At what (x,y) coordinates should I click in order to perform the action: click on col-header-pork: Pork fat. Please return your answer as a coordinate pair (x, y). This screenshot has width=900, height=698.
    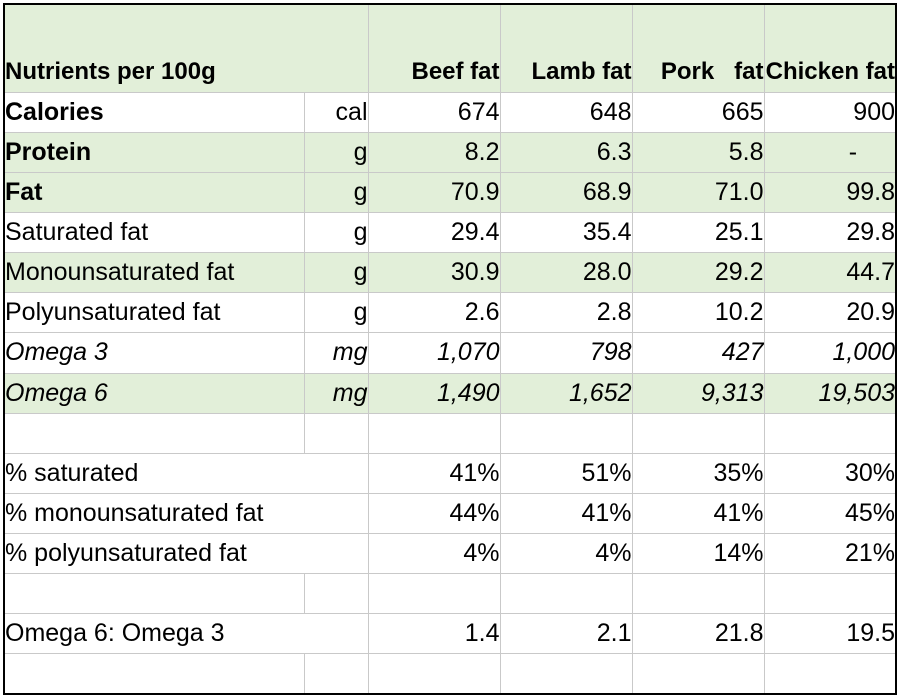
    Looking at the image, I should click on (698, 48).